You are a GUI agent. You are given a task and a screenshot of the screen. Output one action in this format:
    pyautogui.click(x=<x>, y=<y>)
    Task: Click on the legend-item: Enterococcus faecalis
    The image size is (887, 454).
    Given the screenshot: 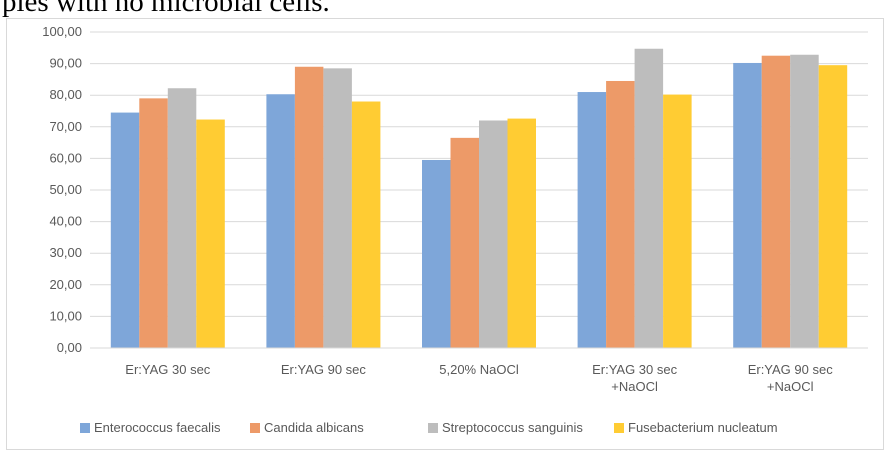 What is the action you would take?
    pyautogui.click(x=150, y=427)
    